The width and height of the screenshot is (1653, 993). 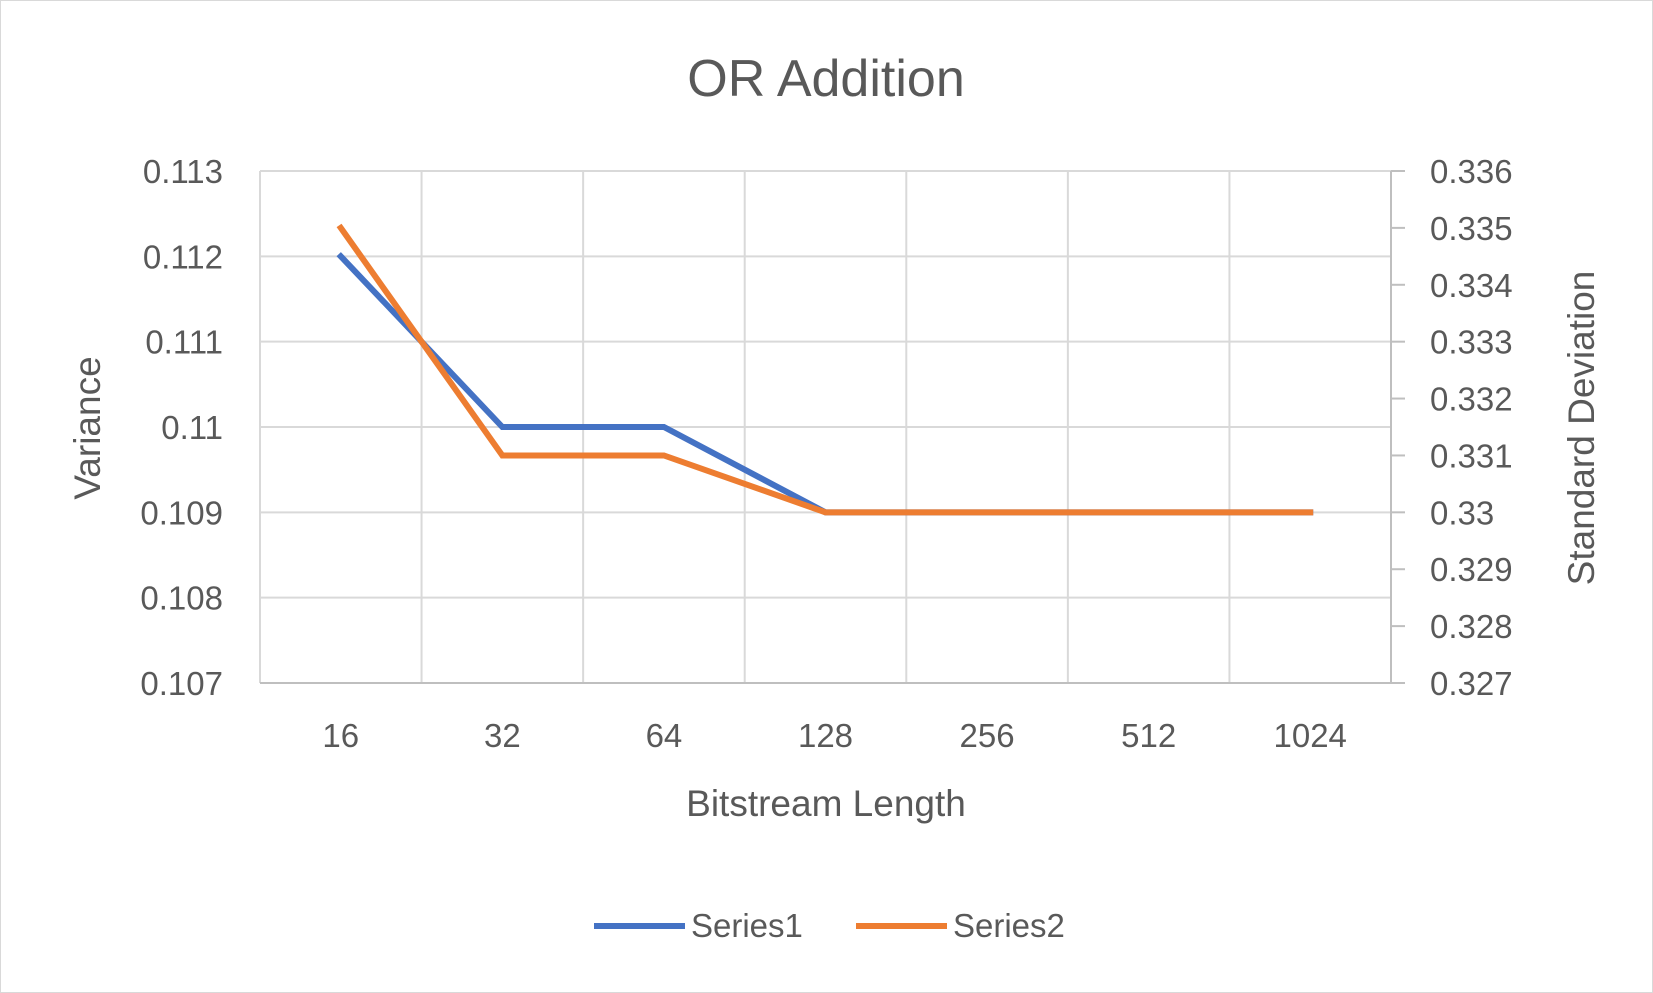 What do you see at coordinates (825, 735) in the screenshot?
I see `x-tick-label: 128` at bounding box center [825, 735].